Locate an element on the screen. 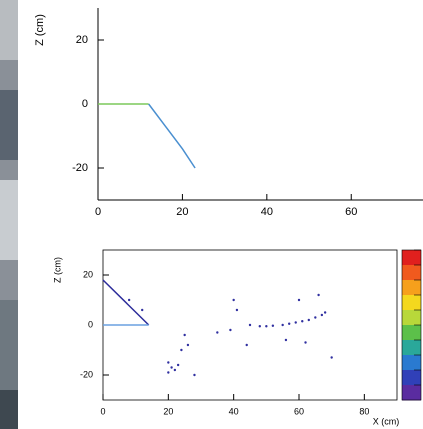 Image resolution: width=423 pixels, height=429 pixels. photo-strip is located at coordinates (9, 214).